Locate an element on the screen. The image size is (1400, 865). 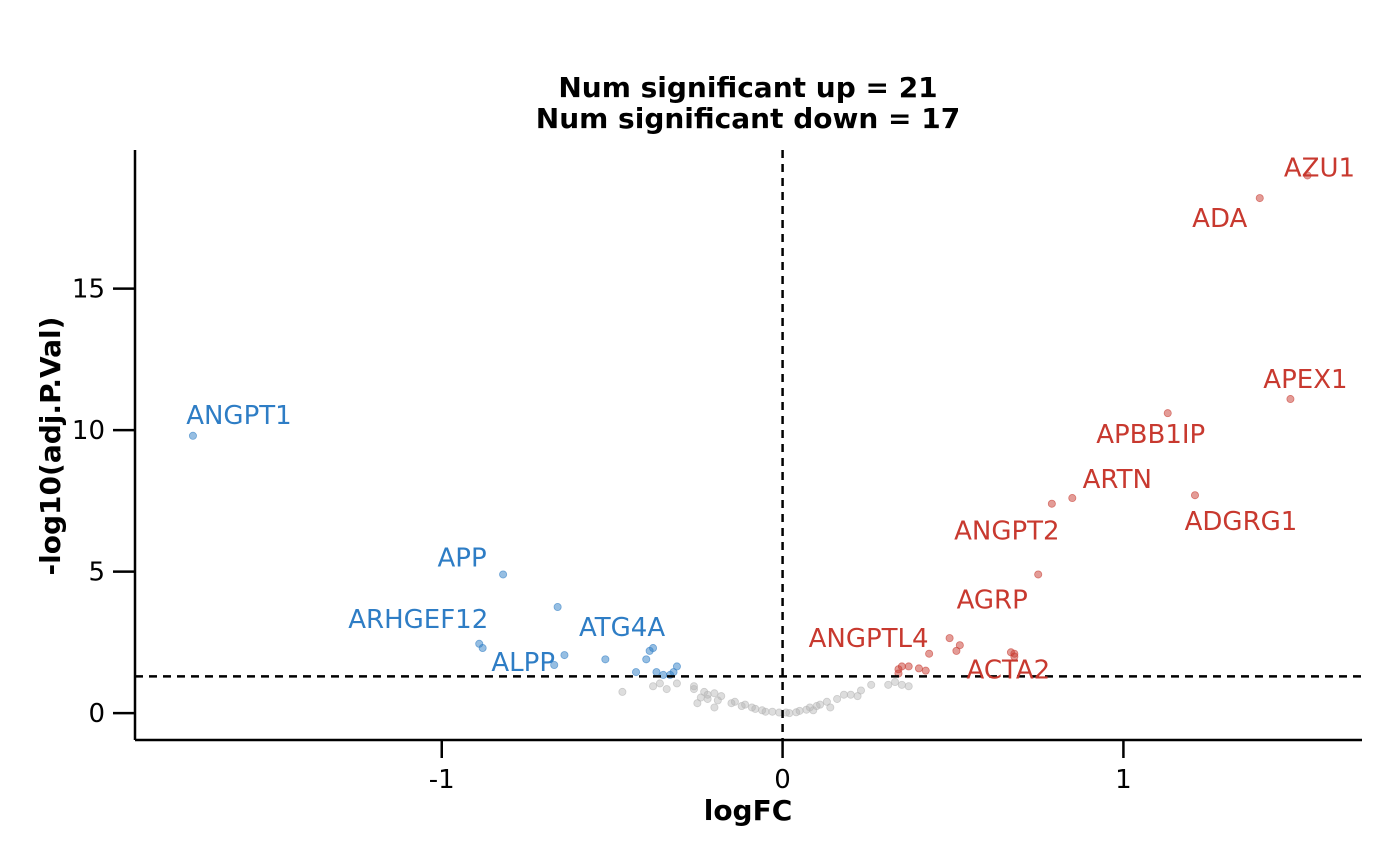
y-tick-label-0: 0 is located at coordinates (96, 714).